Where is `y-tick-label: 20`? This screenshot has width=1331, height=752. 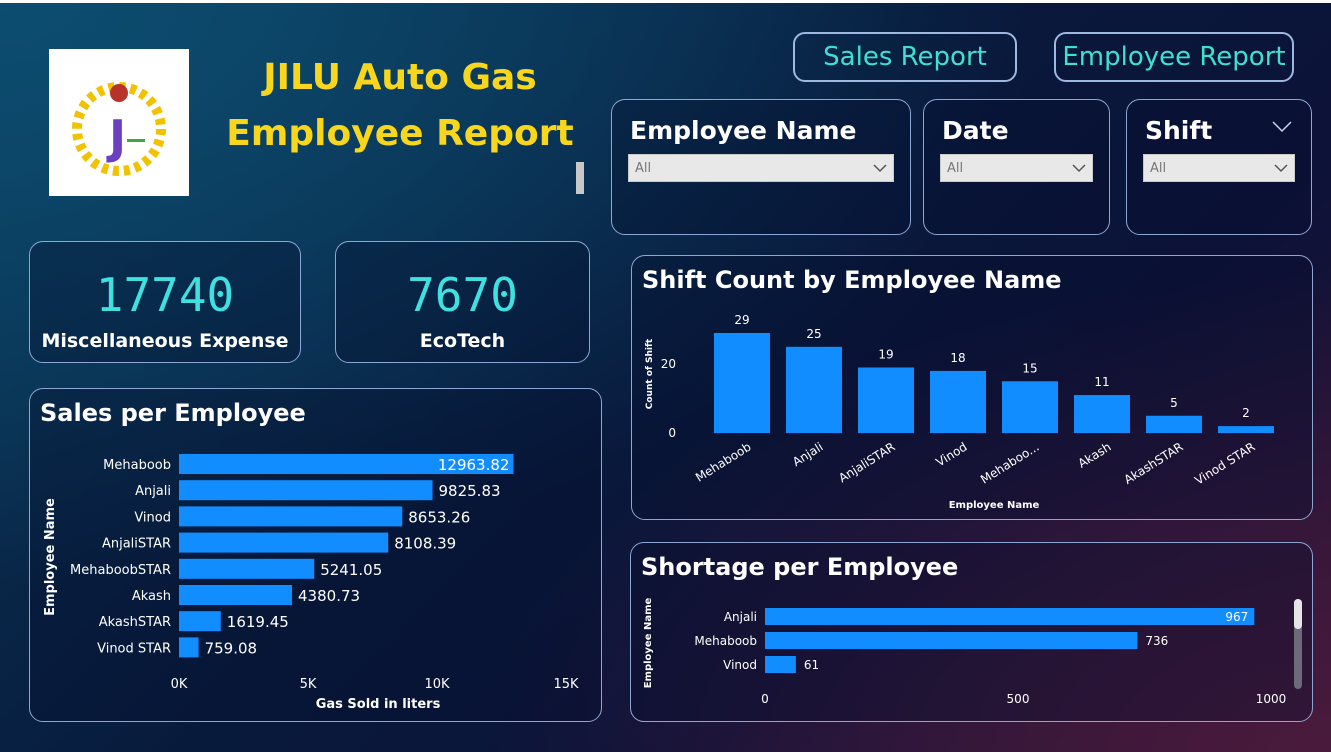 y-tick-label: 20 is located at coordinates (668, 364).